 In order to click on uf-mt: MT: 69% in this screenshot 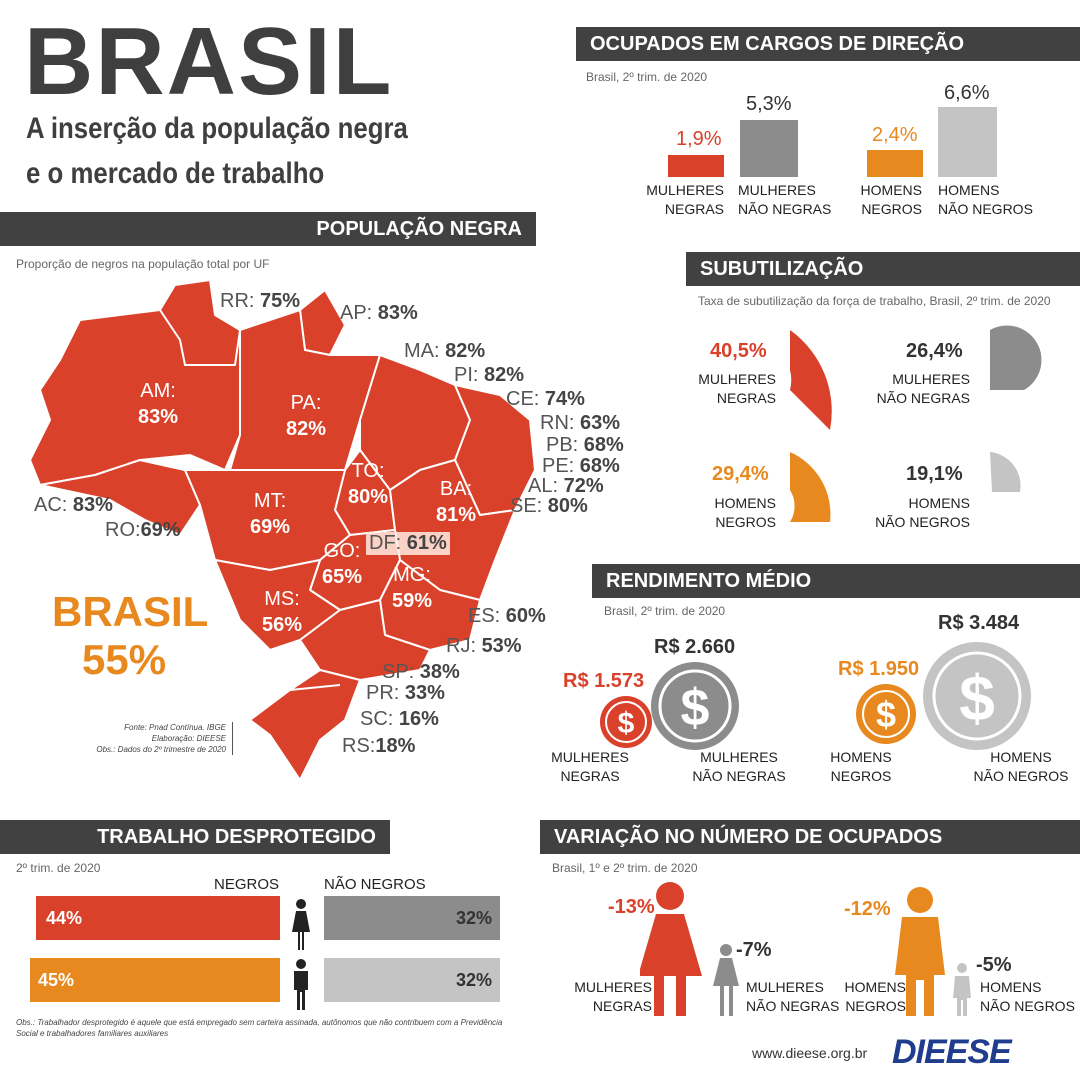, I will do `click(270, 514)`.